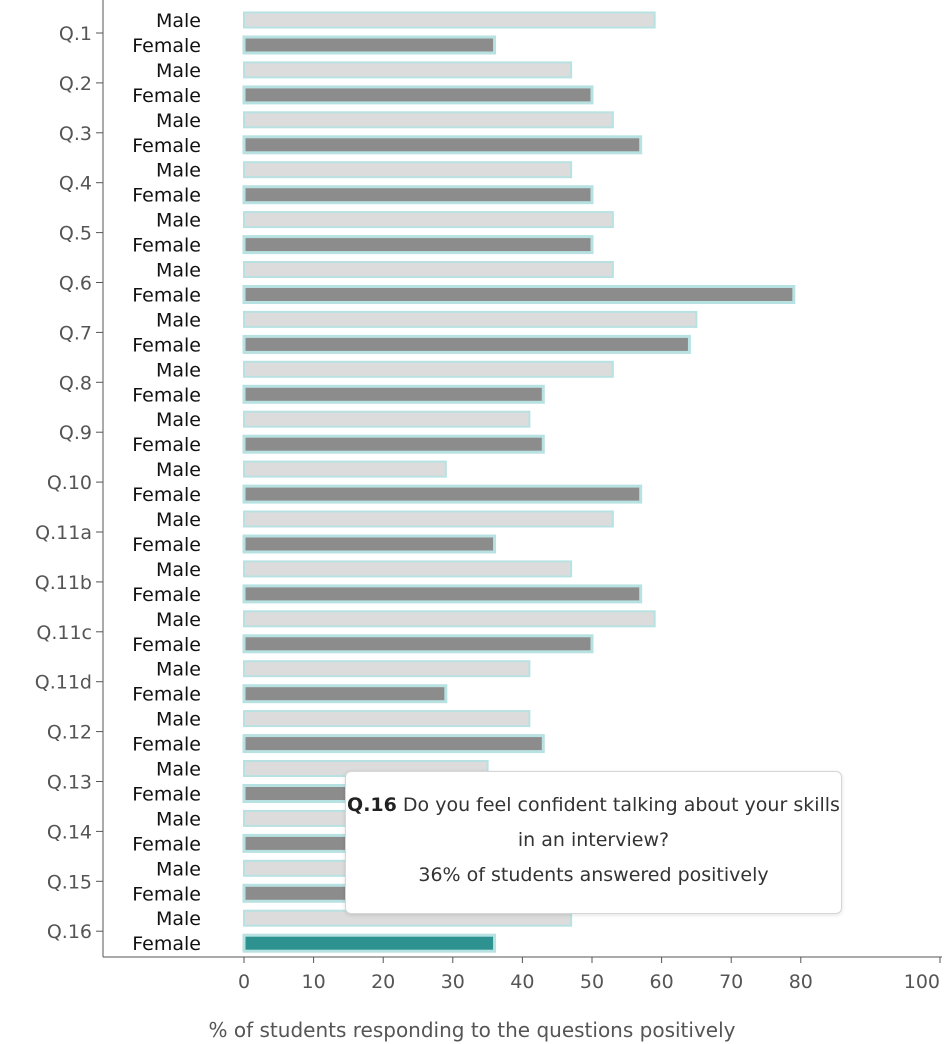 The image size is (945, 1044). I want to click on bar-female-q11c, so click(418, 644).